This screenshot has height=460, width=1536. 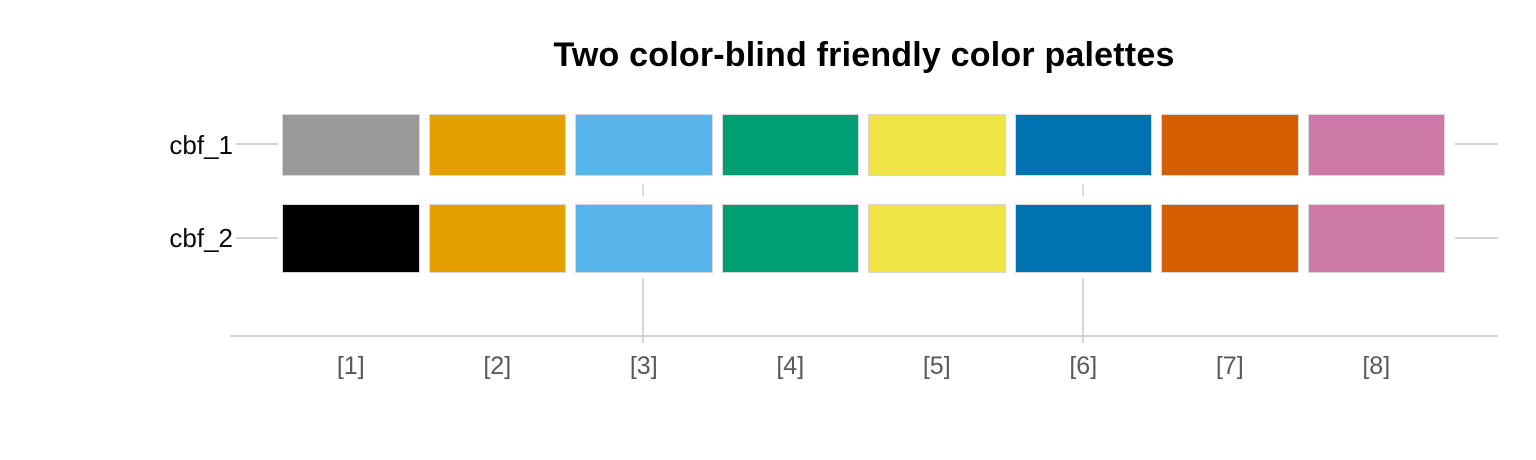 What do you see at coordinates (643, 310) in the screenshot?
I see `gridline-x3` at bounding box center [643, 310].